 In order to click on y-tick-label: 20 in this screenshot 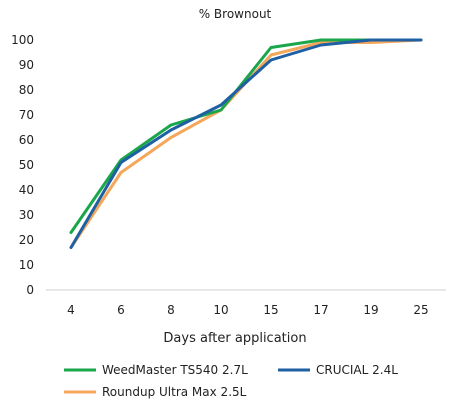, I will do `click(26, 240)`.